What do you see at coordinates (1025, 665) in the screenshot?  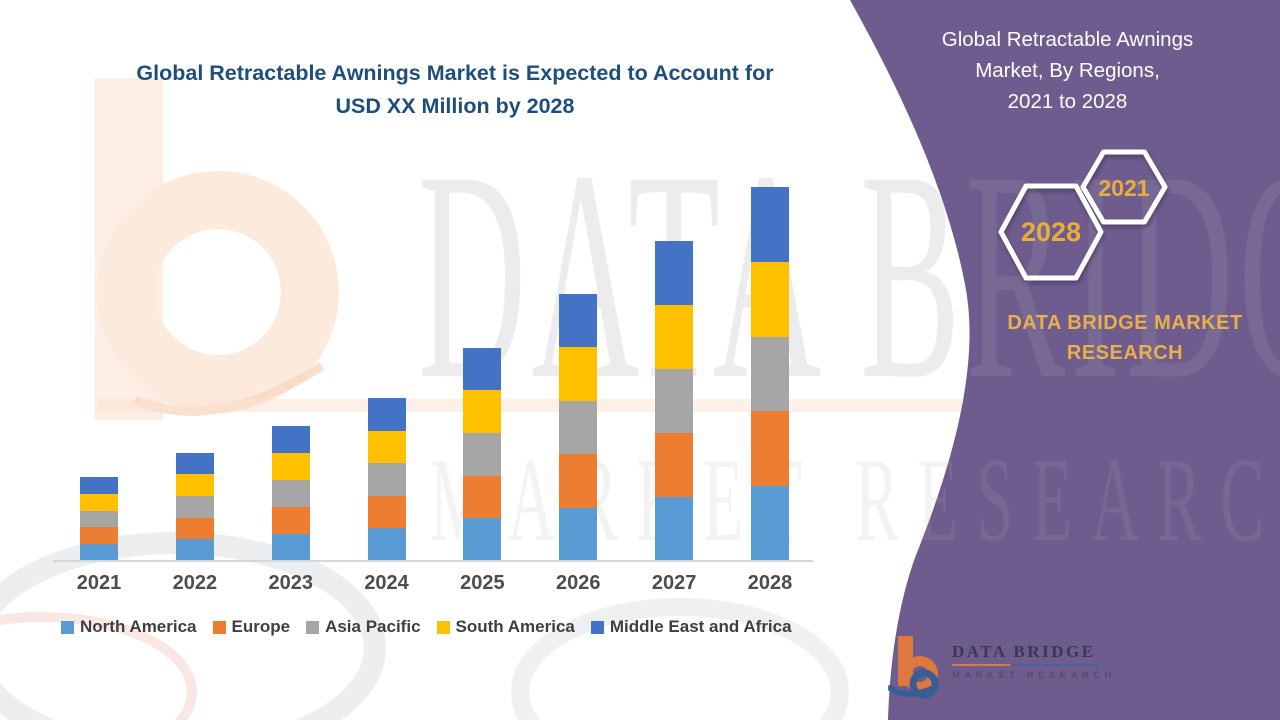 I see `dbmr-logo-rule` at bounding box center [1025, 665].